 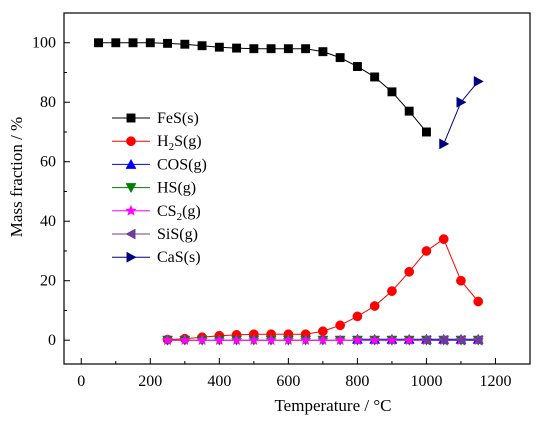 I want to click on y-tick-label: 20, so click(x=48, y=281).